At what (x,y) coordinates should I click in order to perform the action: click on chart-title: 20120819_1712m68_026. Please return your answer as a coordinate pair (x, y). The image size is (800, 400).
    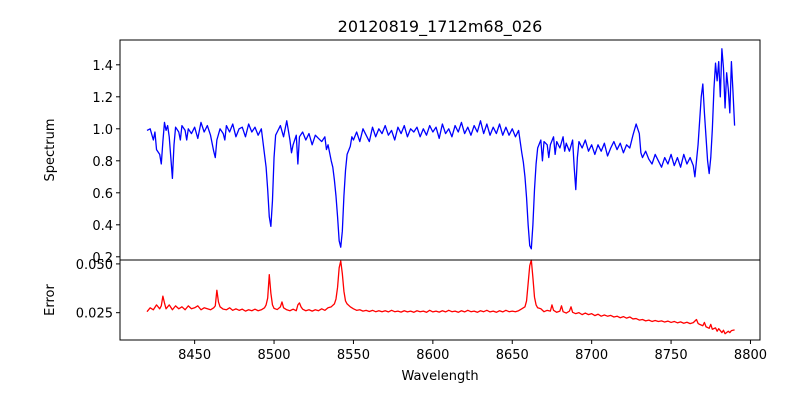
    Looking at the image, I should click on (440, 27).